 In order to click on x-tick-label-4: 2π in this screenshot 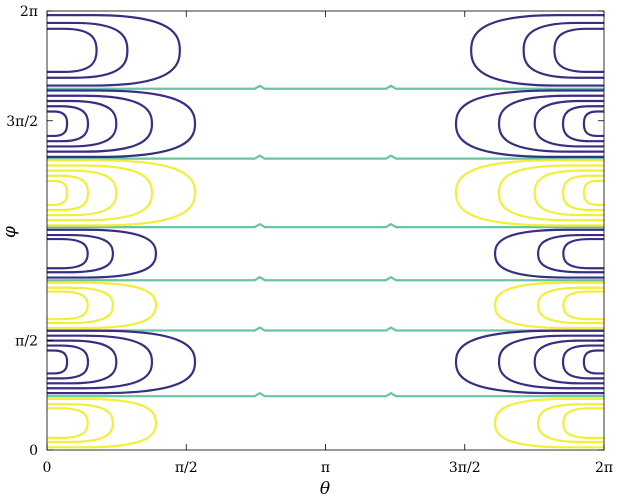, I will do `click(604, 468)`.